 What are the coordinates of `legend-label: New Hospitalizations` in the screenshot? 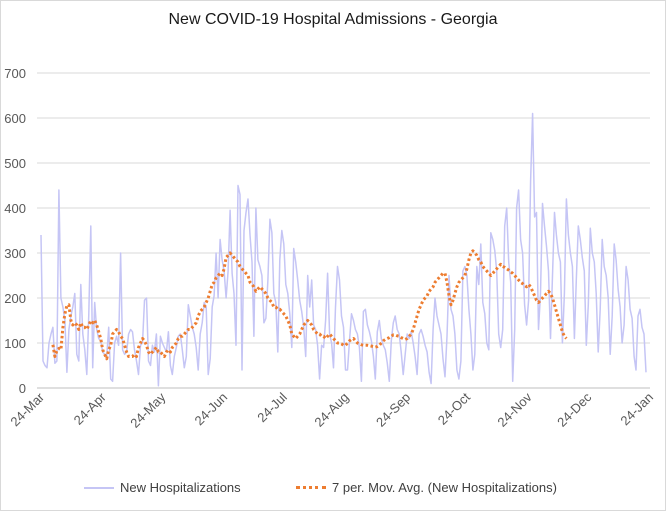 It's located at (180, 487).